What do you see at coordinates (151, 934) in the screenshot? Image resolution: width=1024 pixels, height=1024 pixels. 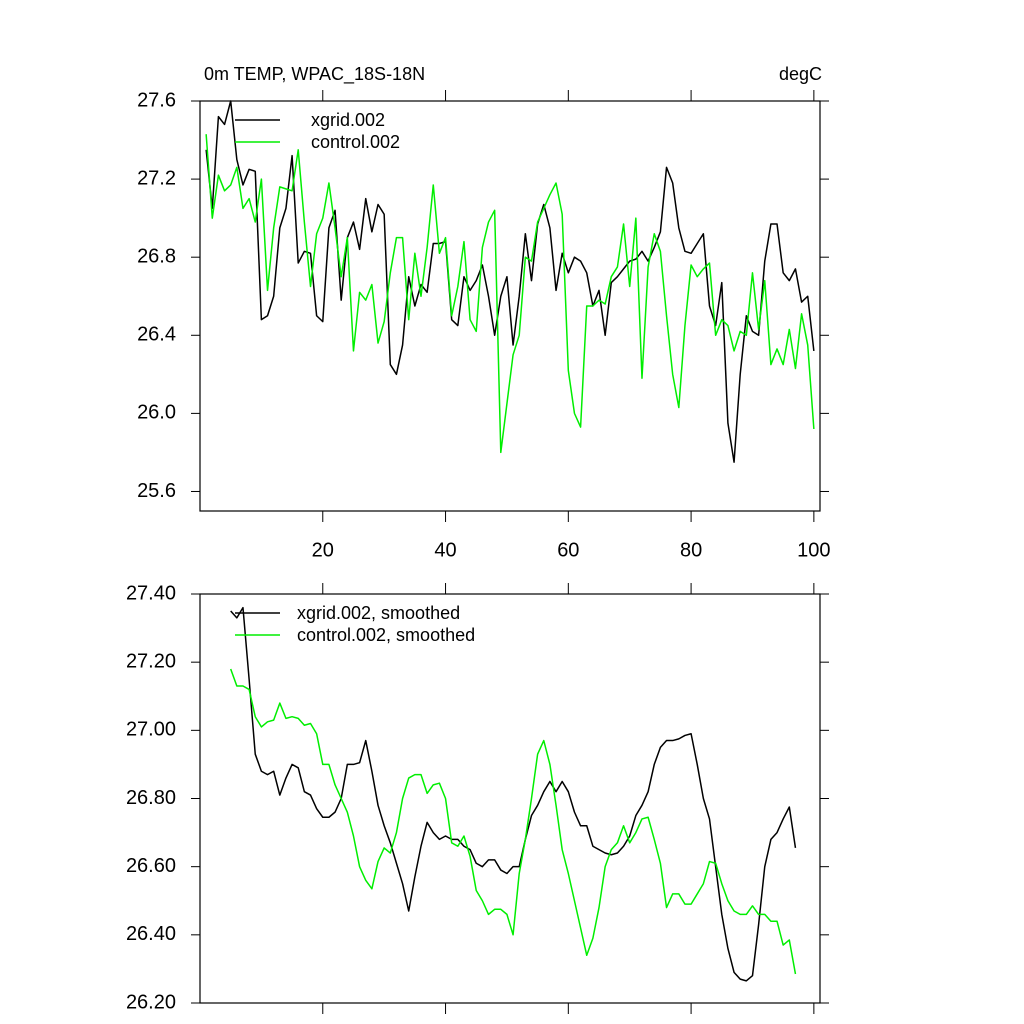 I see `y-tick-label: 26.40` at bounding box center [151, 934].